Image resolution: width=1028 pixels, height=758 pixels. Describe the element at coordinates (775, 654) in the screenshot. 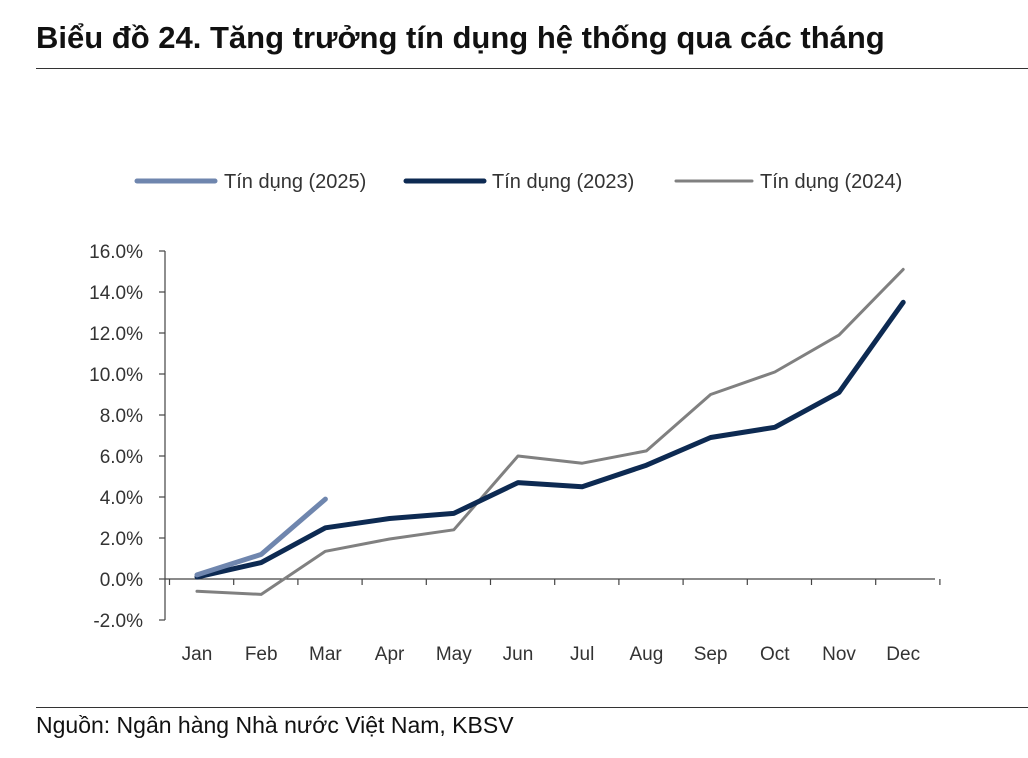

I see `x-tick-label: Oct` at that location.